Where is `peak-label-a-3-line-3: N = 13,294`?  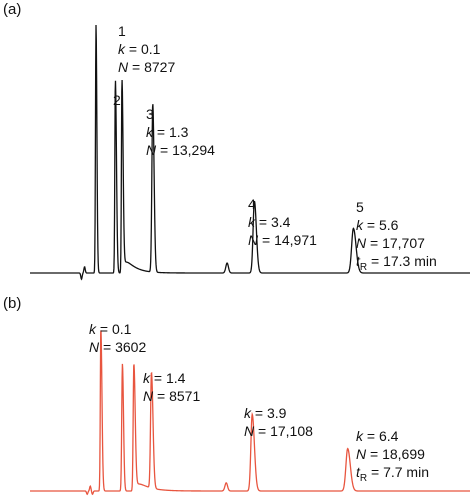 peak-label-a-3-line-3: N = 13,294 is located at coordinates (180, 150).